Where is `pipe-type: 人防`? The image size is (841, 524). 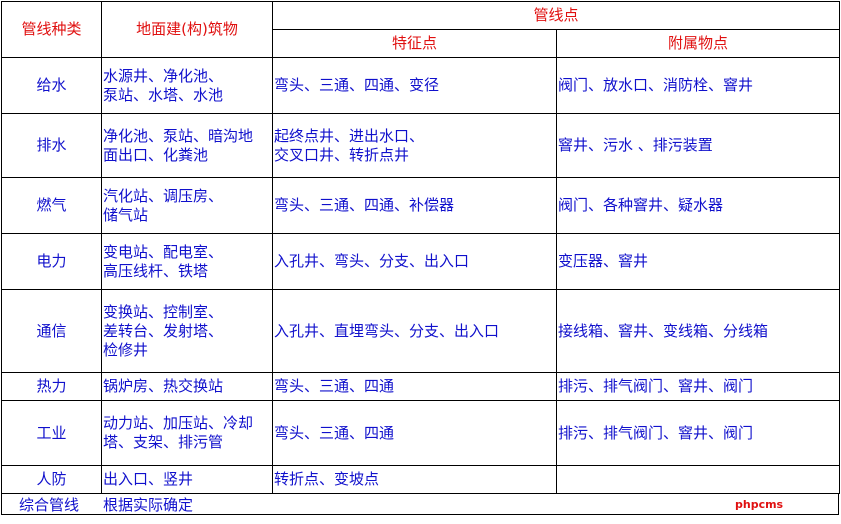
pipe-type: 人防 is located at coordinates (51, 479).